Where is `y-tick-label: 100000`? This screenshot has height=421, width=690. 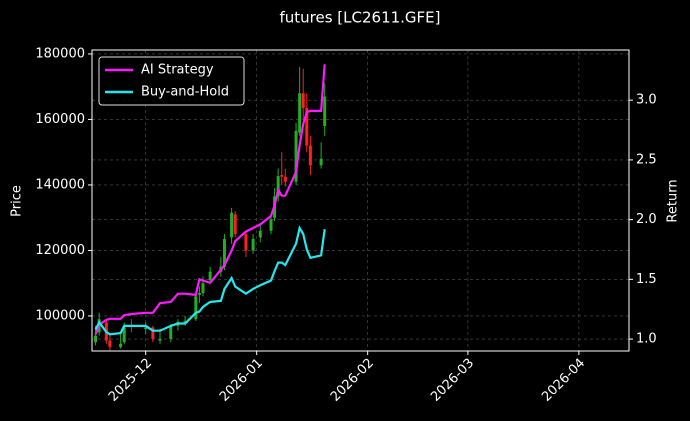
y-tick-label: 100000 is located at coordinates (60, 315).